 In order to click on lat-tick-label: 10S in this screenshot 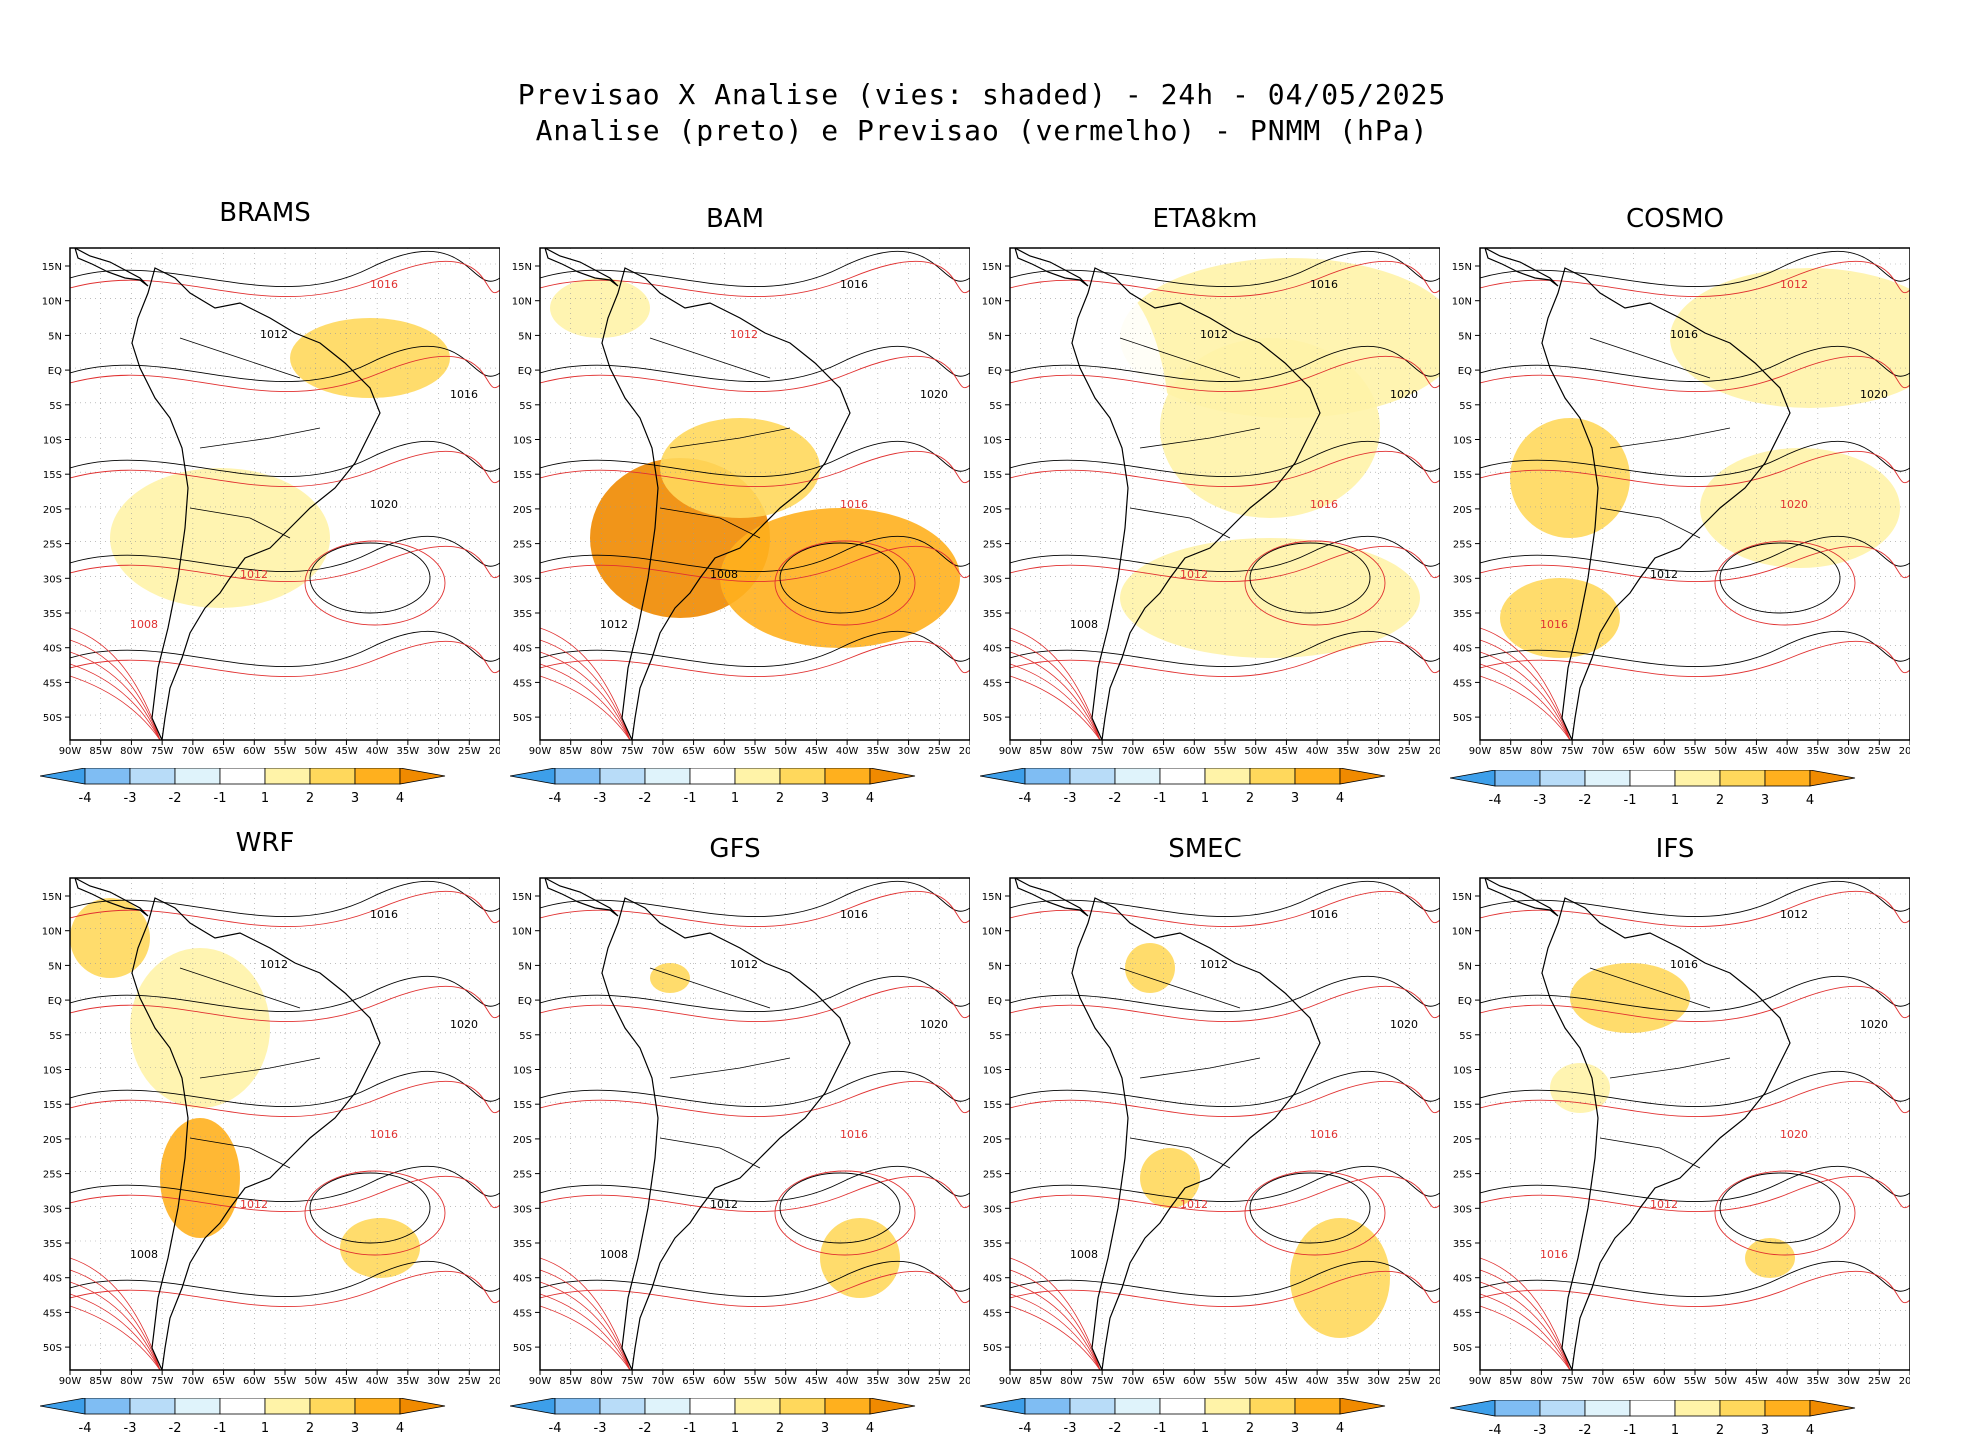, I will do `click(52, 1071)`.